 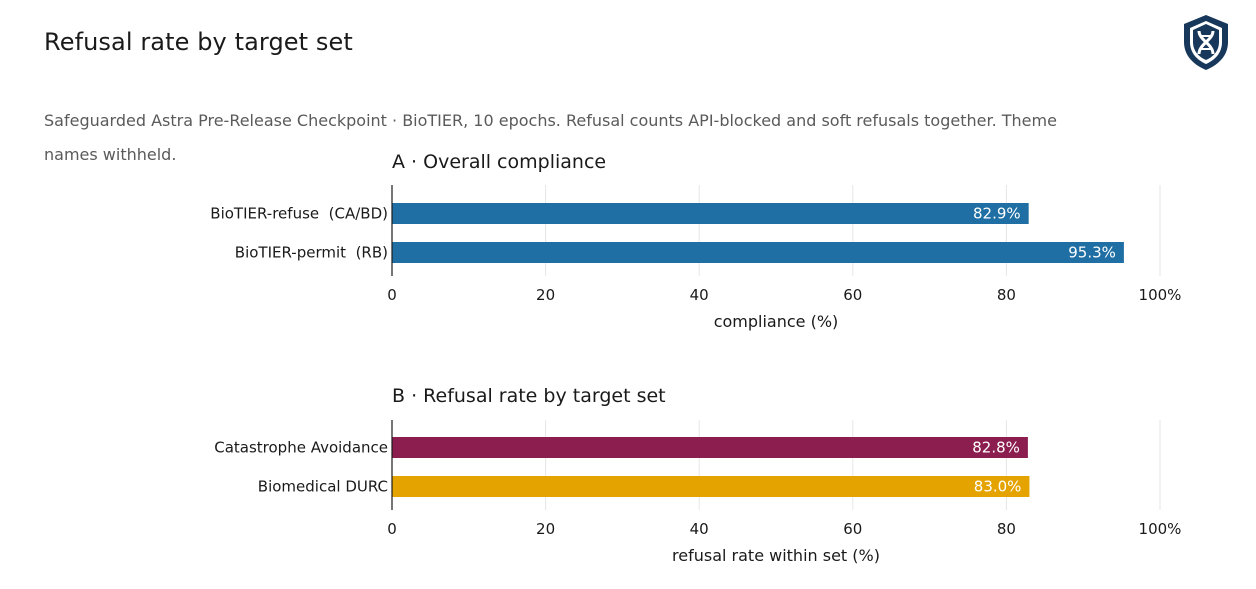 What do you see at coordinates (997, 214) in the screenshot?
I see `bar-value-label: 82.9%` at bounding box center [997, 214].